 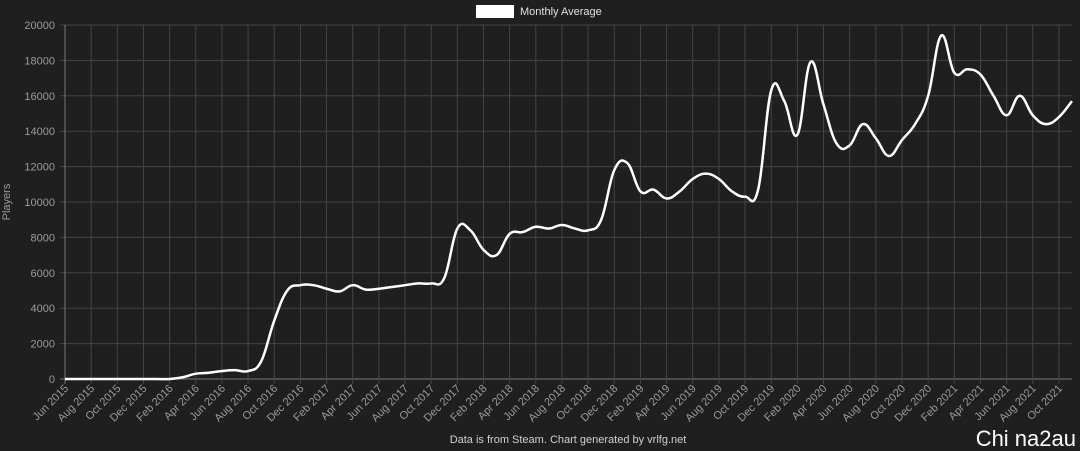 I want to click on y-tick-label: 6000, so click(x=43, y=274).